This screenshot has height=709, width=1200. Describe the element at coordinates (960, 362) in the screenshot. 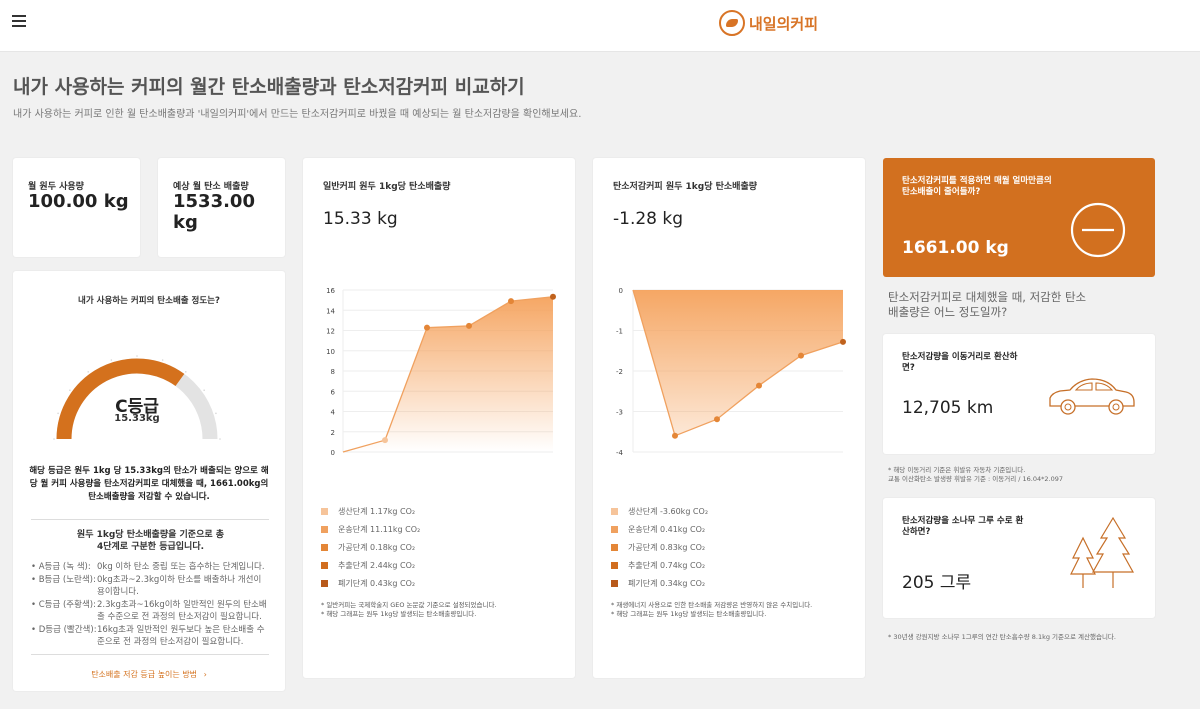

I see `distance-title: 탄소저감량을 이동거리로 환산하면?` at that location.